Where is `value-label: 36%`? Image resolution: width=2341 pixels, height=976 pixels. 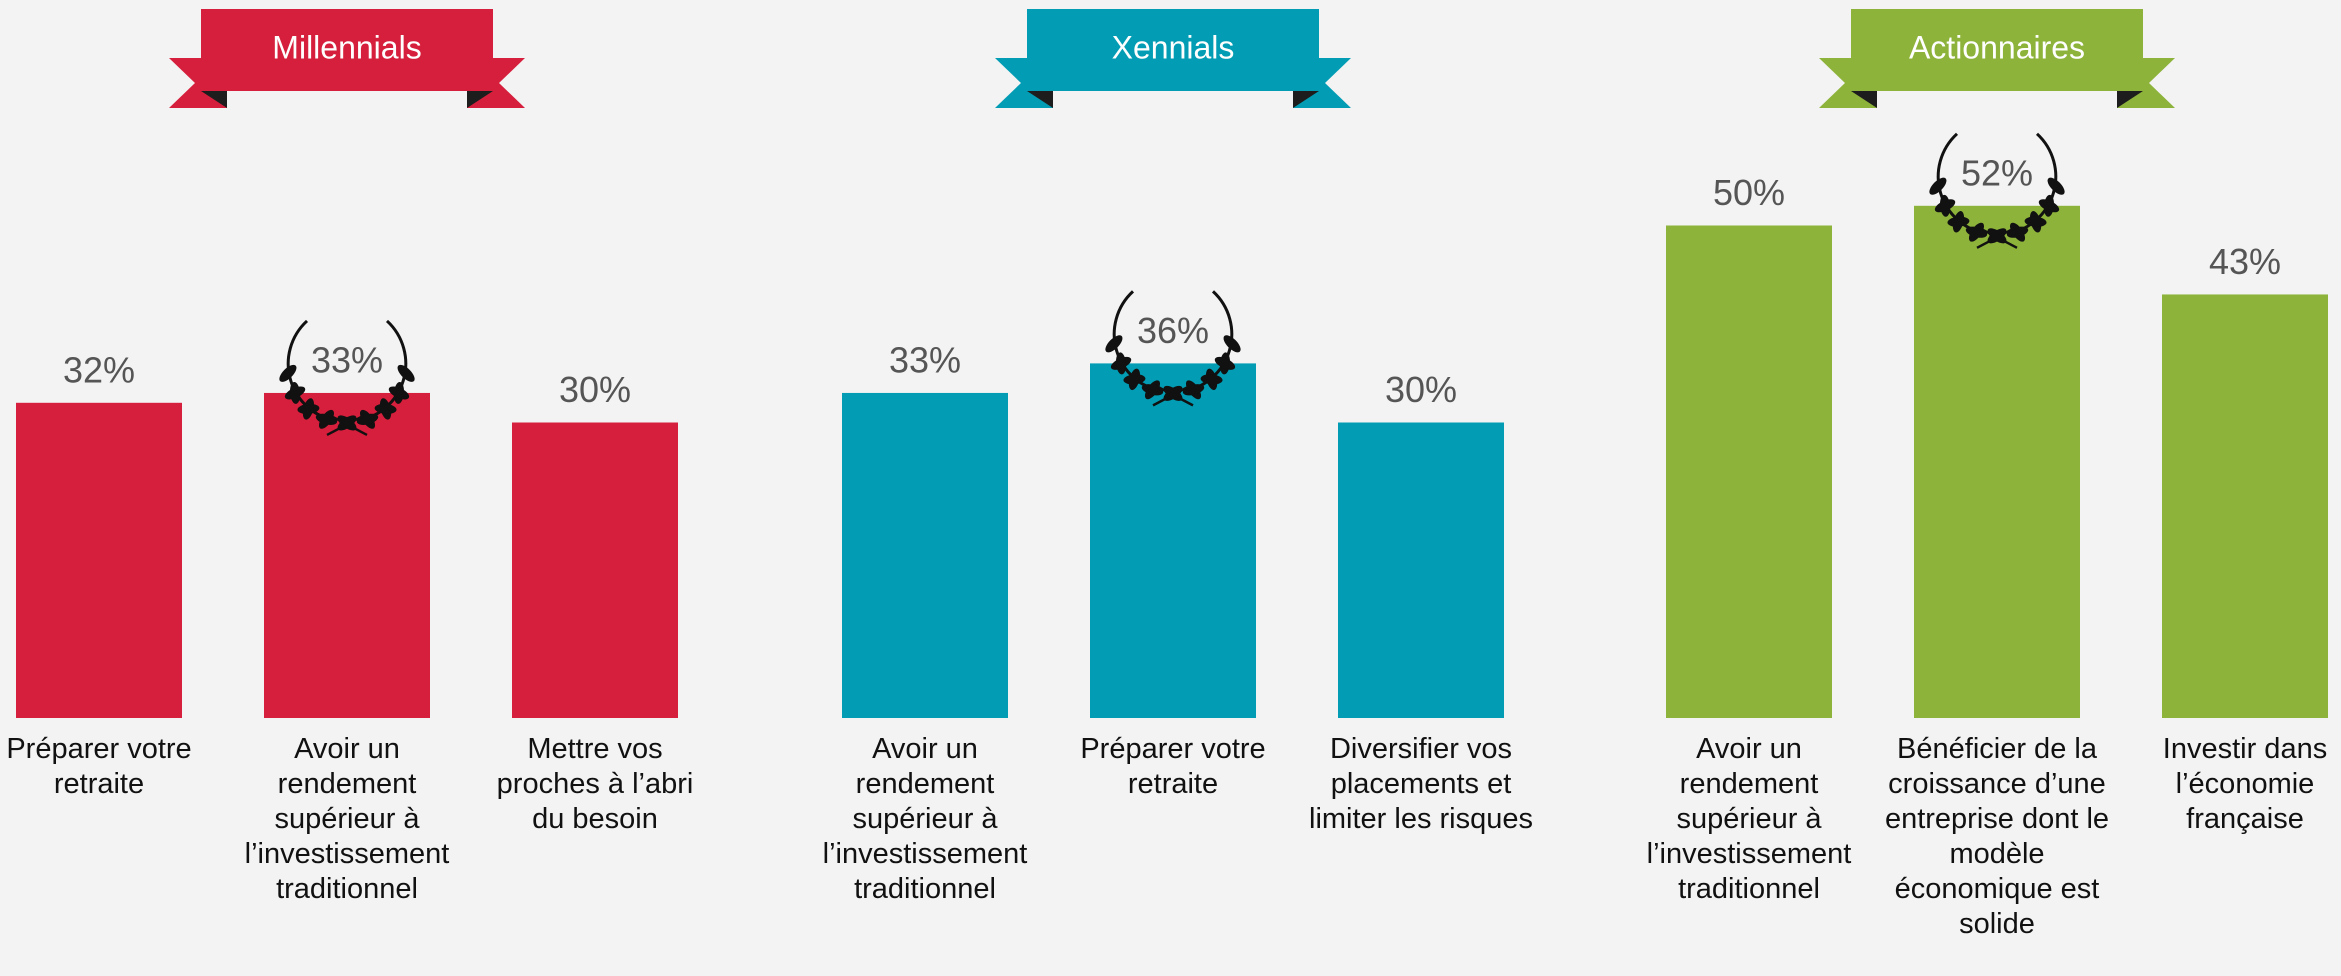 value-label: 36% is located at coordinates (1173, 330).